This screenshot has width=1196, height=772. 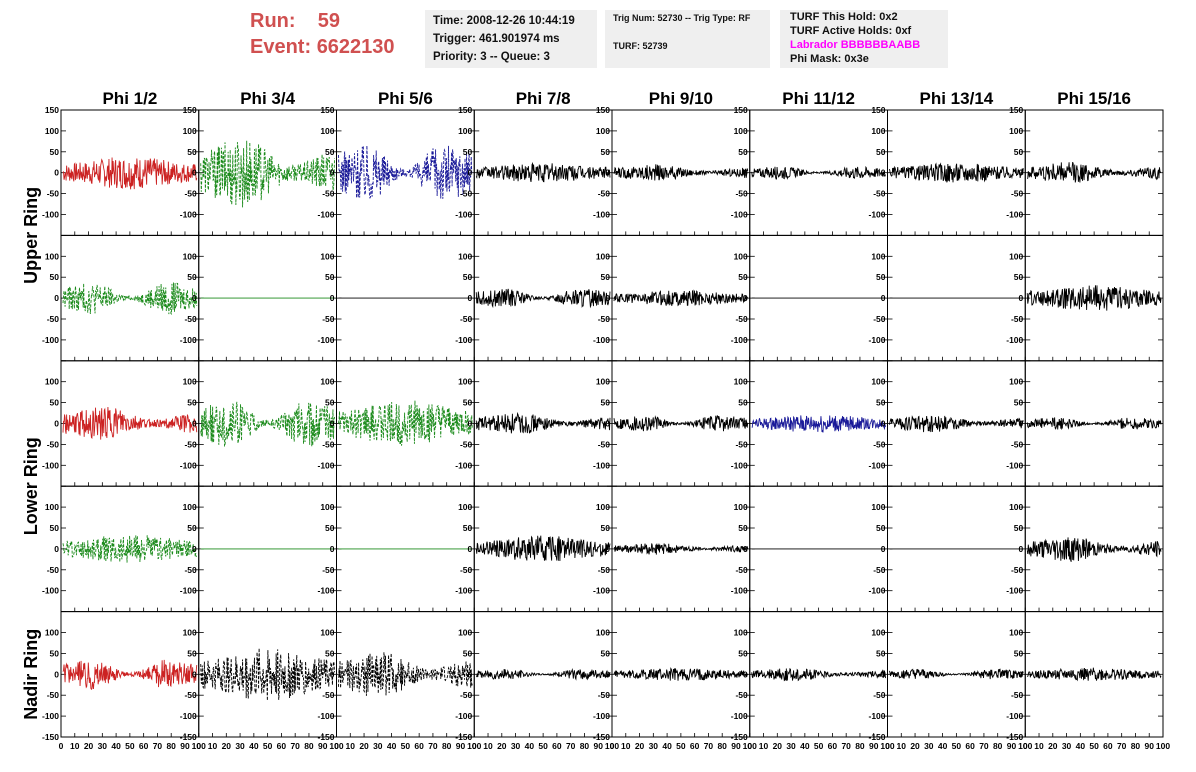 I want to click on trig-num-text: Trig Num: 52730 -- Trig Type: RF, so click(x=682, y=18).